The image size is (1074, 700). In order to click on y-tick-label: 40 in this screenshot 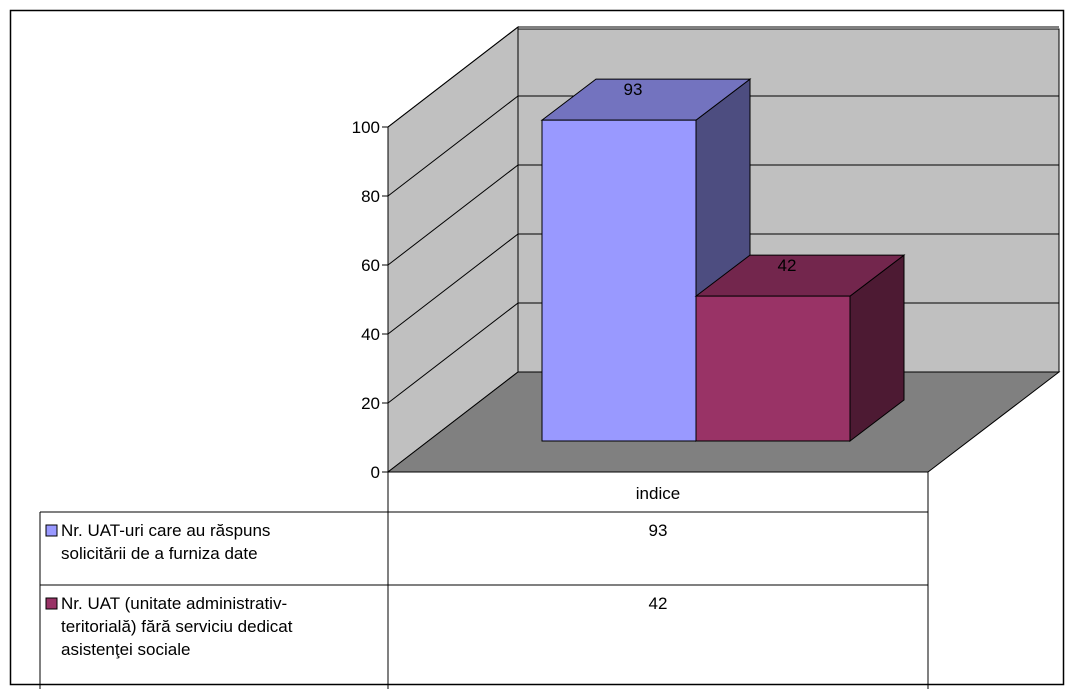, I will do `click(370, 334)`.